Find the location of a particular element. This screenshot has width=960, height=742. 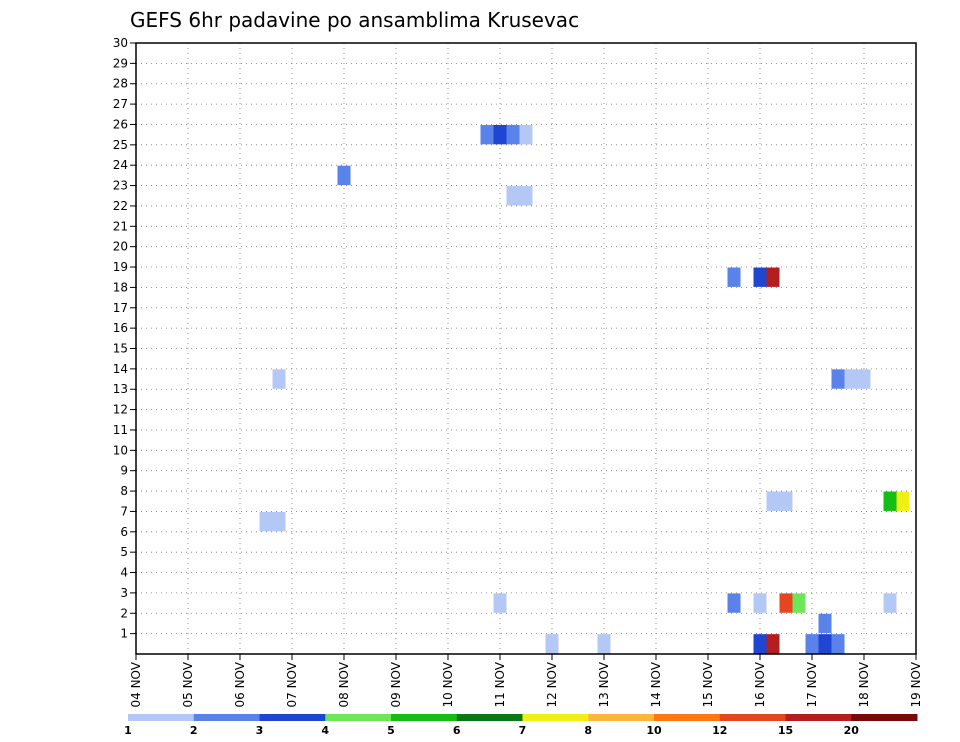

y-tick-label: 24 is located at coordinates (120, 165).